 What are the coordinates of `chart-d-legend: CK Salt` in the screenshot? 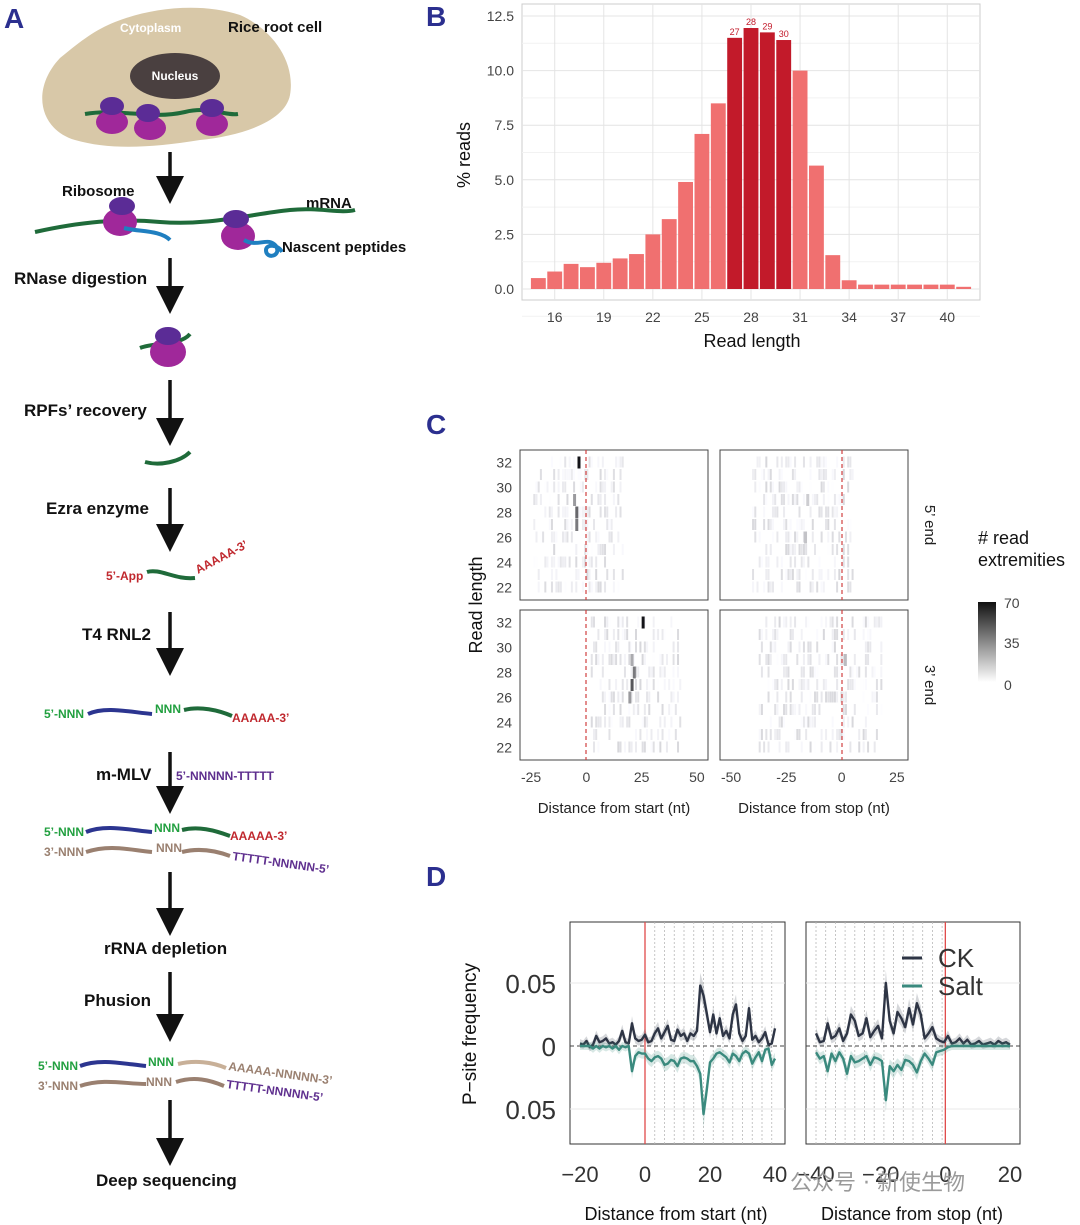 It's located at (943, 972).